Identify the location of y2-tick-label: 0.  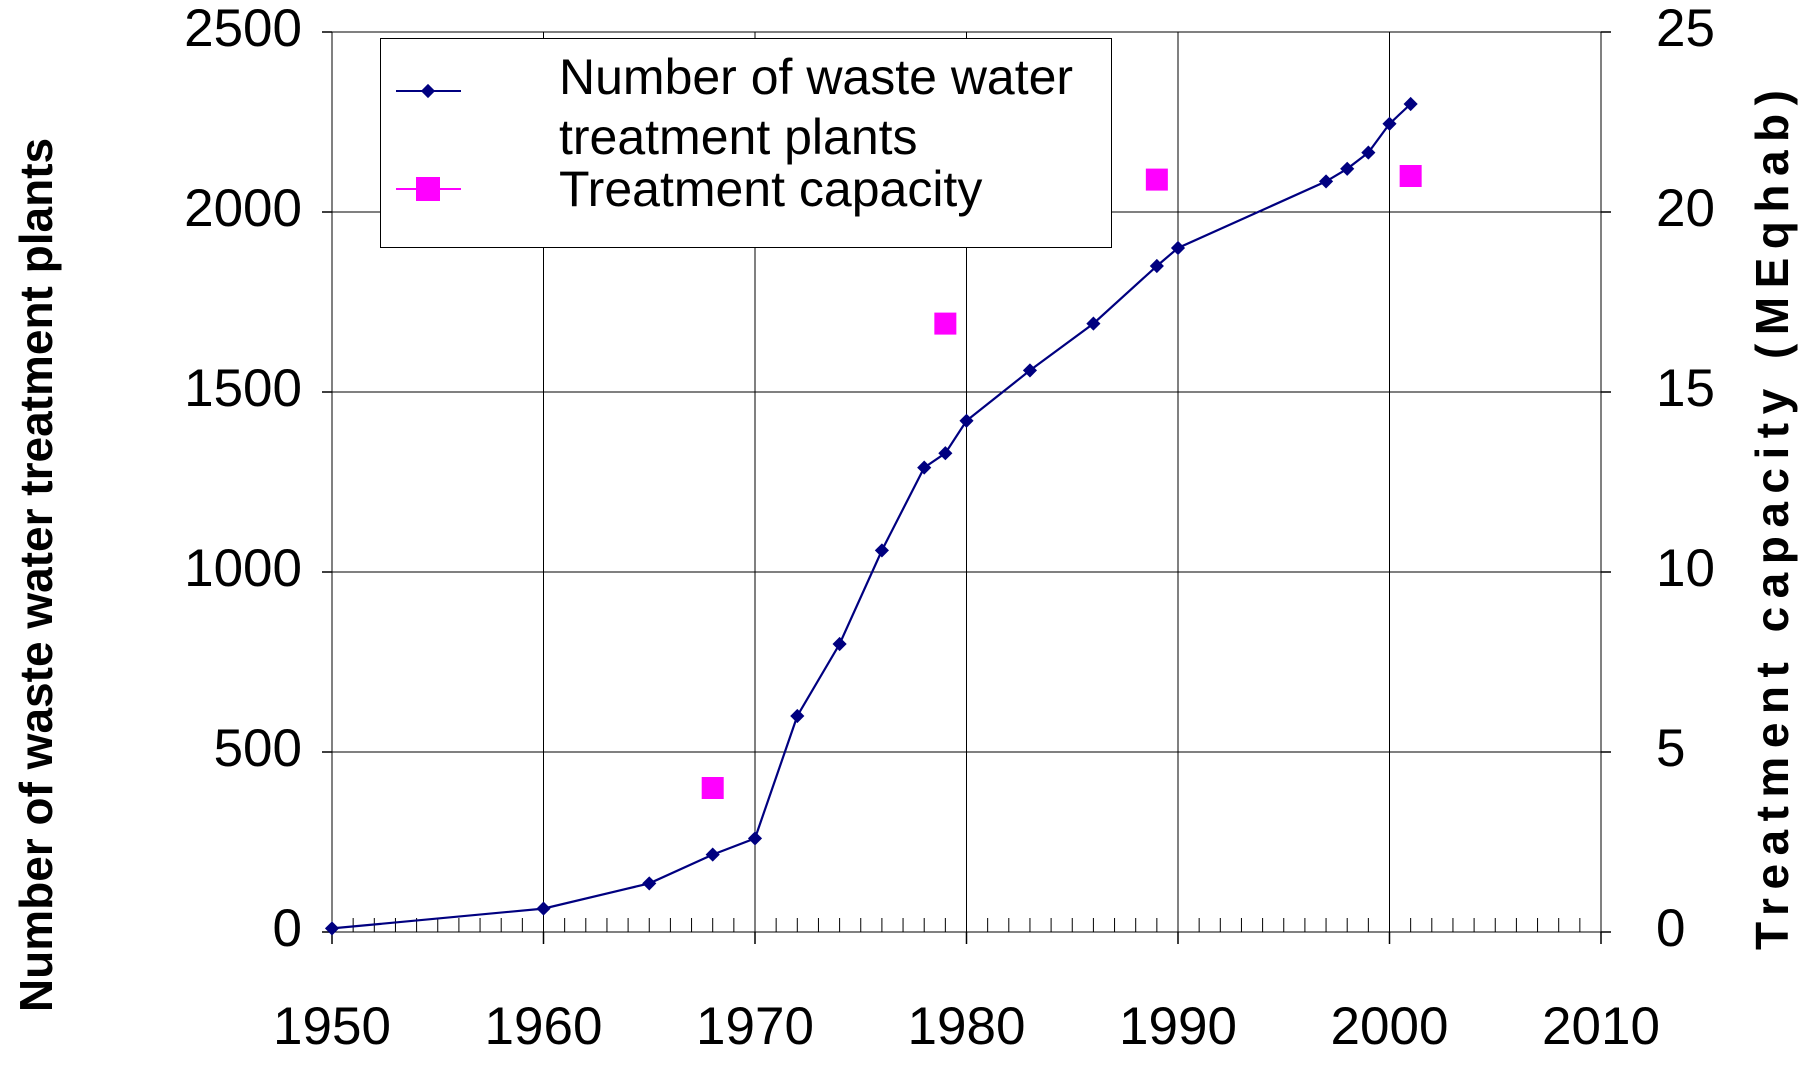
(1670, 928).